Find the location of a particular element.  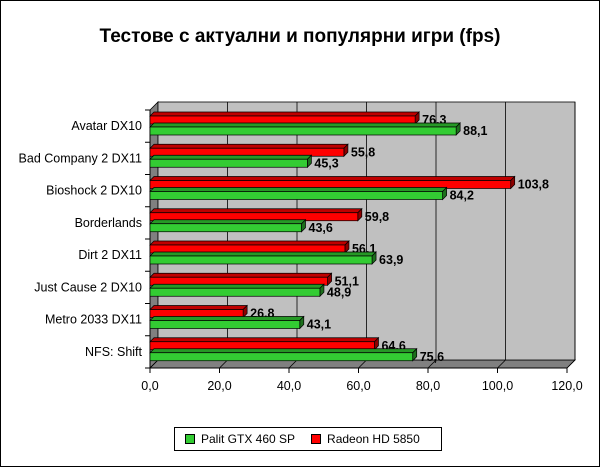

legend-label-radeon: Radeon HD 5850 is located at coordinates (373, 439).